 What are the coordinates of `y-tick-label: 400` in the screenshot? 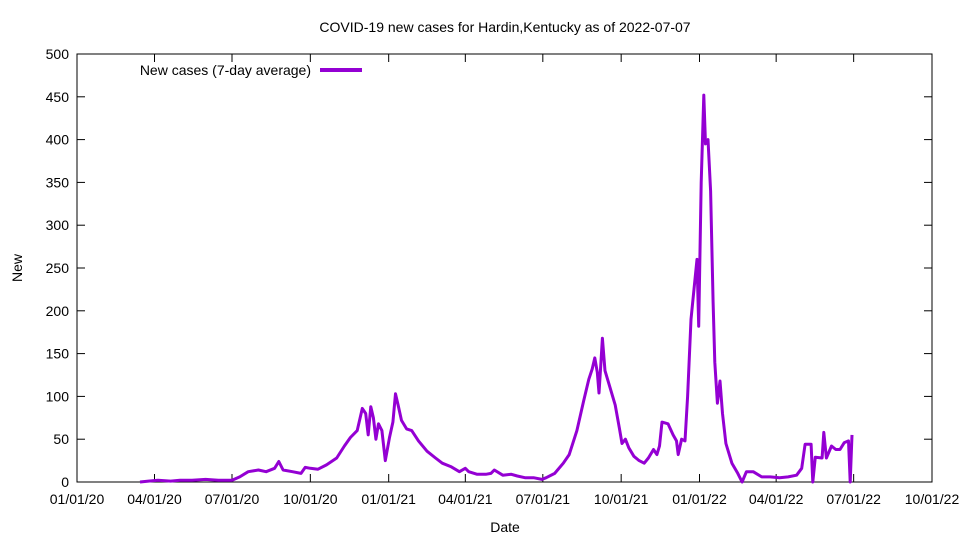 It's located at (58, 140).